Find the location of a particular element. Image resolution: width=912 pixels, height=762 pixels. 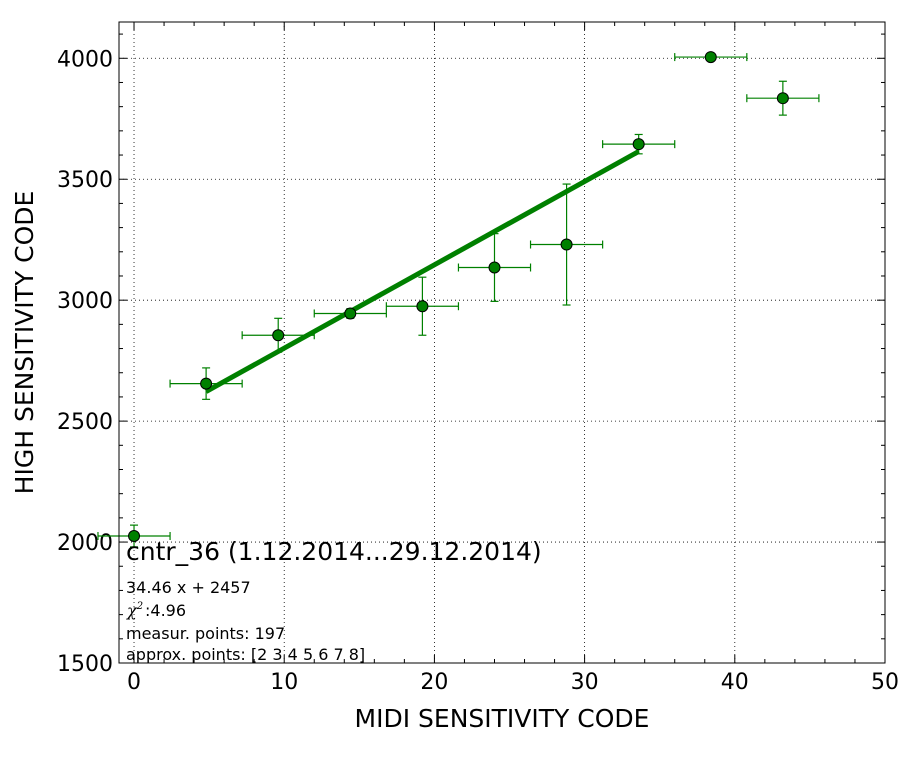

x-tick-label: 30 is located at coordinates (585, 682).